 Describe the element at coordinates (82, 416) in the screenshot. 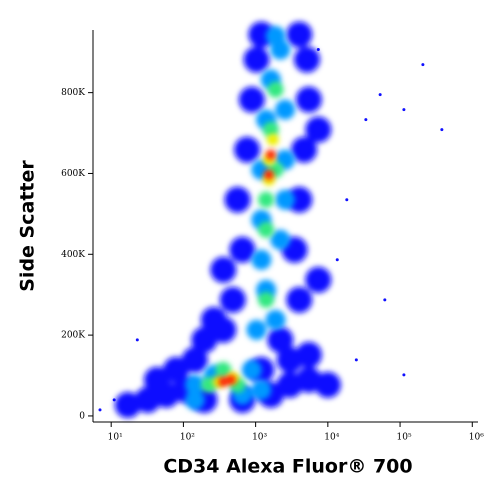

I see `y-tick-label: 0` at that location.